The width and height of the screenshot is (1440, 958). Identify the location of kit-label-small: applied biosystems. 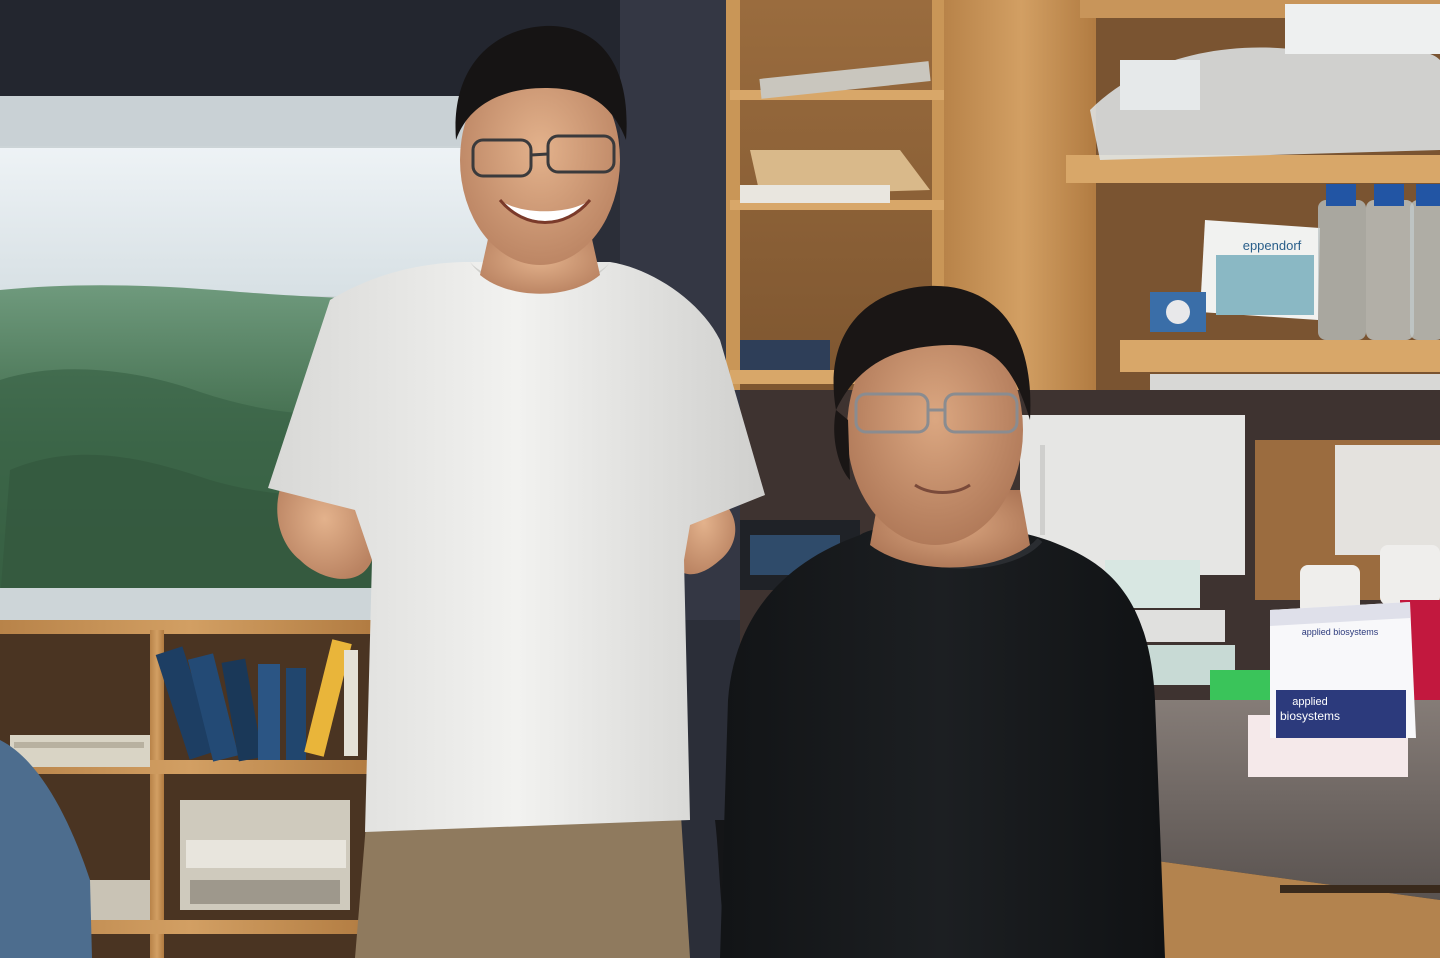
(1340, 632).